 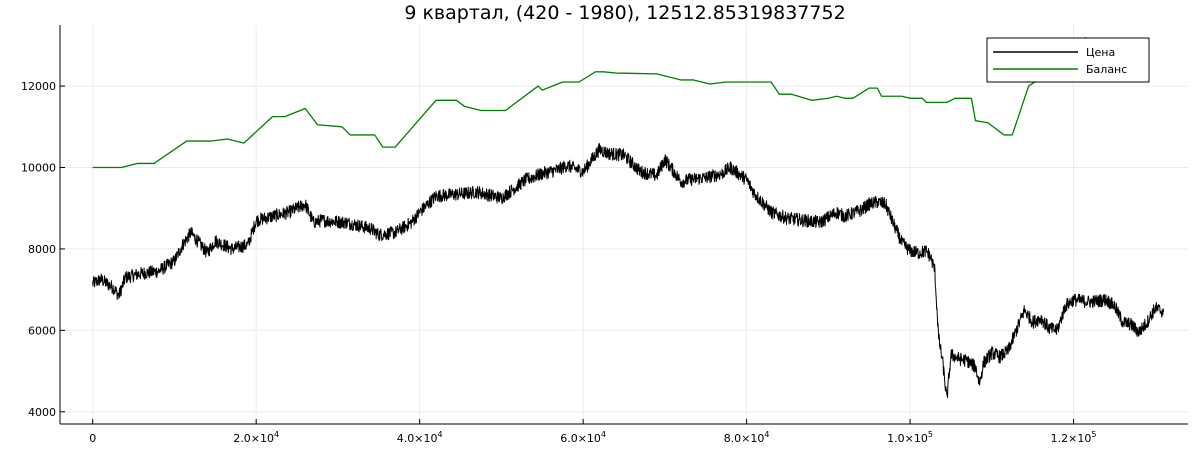 I want to click on y-tick-label: 12000, so click(x=38, y=86).